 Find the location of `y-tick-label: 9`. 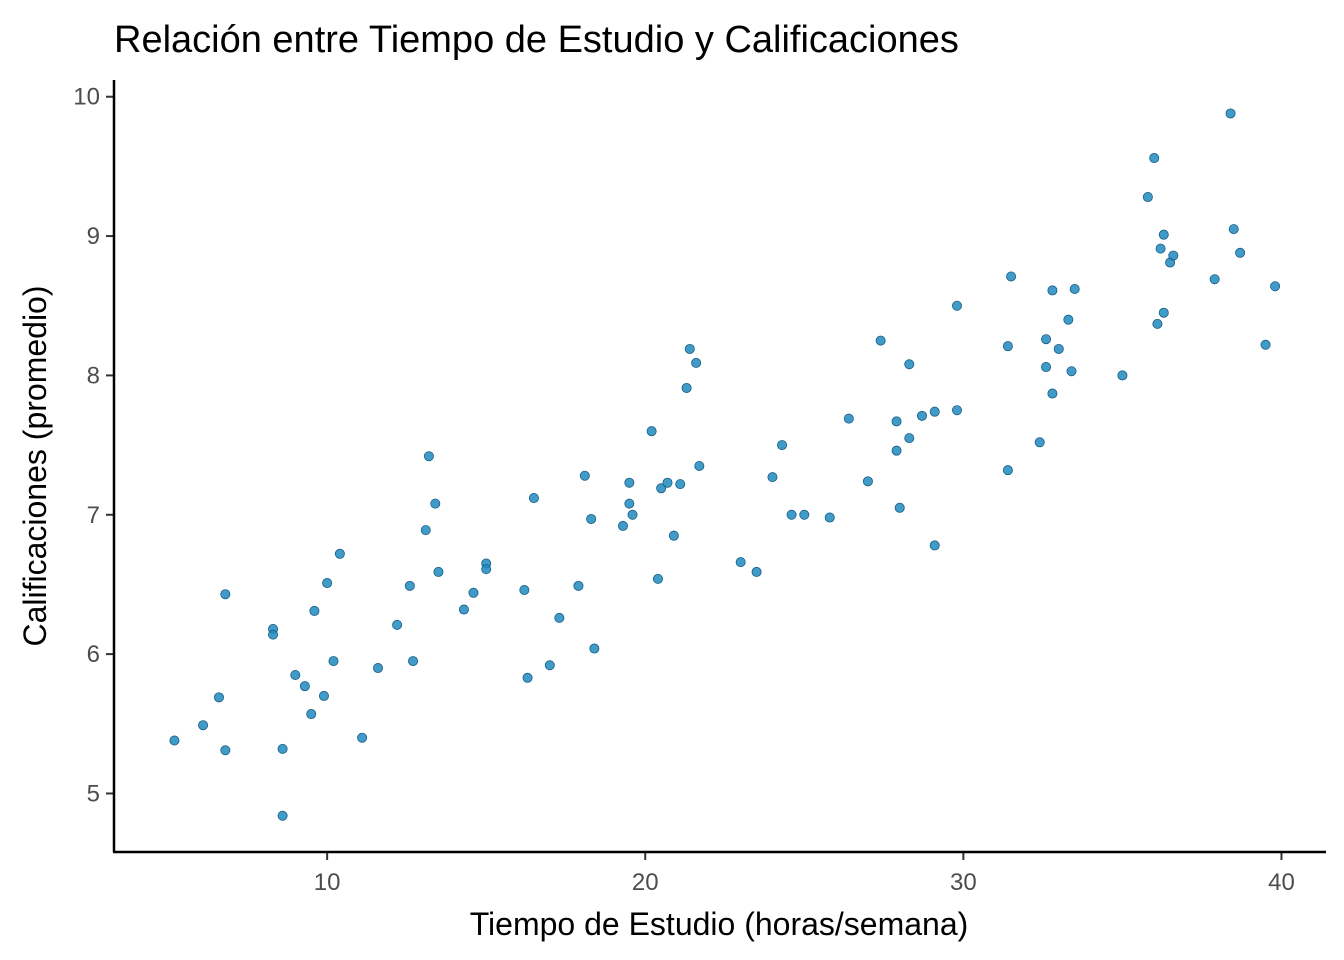

y-tick-label: 9 is located at coordinates (93, 236).